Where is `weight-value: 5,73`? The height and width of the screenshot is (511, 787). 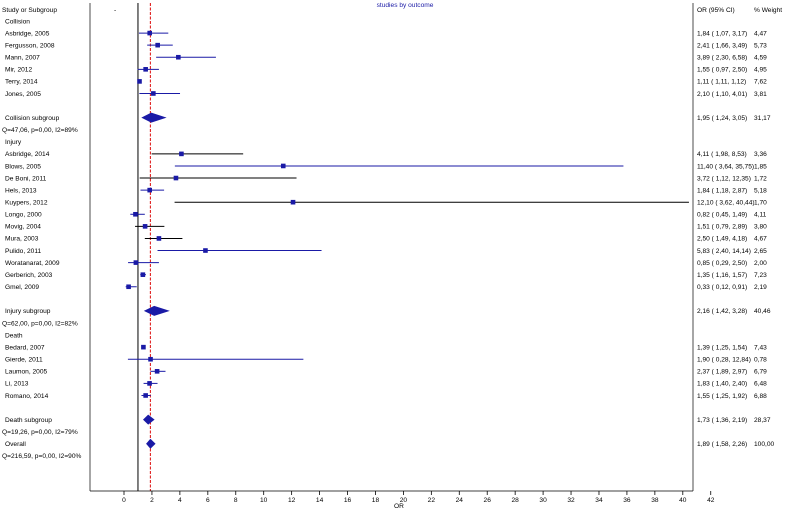 weight-value: 5,73 is located at coordinates (760, 45).